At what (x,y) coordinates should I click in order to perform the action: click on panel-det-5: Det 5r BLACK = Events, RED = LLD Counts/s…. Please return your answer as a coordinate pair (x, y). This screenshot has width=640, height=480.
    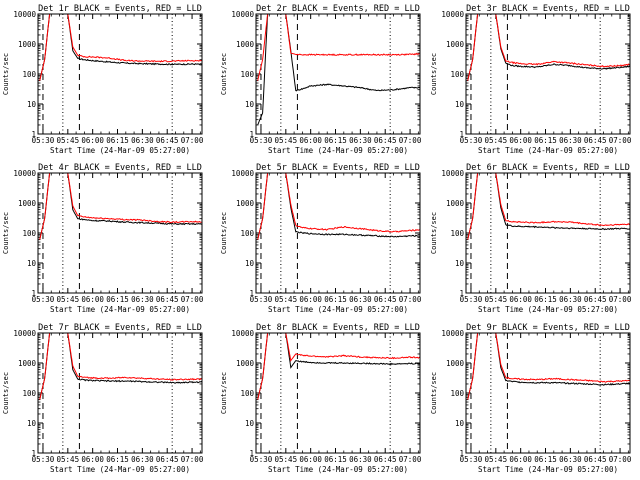
    Looking at the image, I should click on (321, 238).